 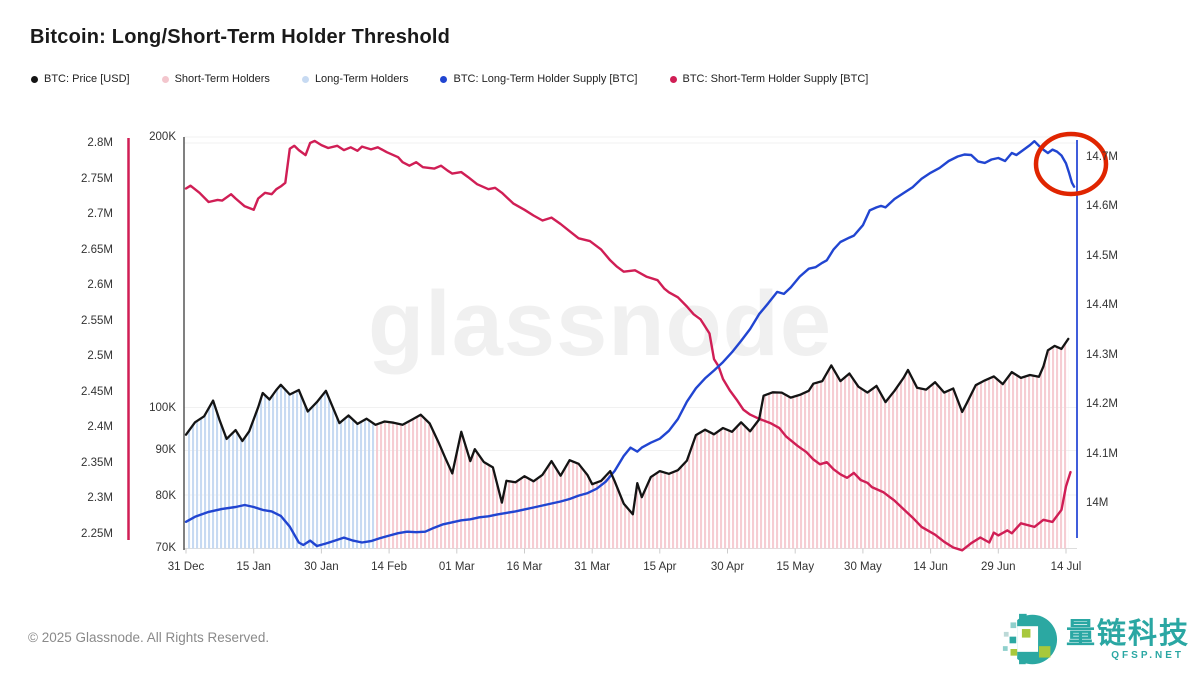 What do you see at coordinates (87, 79) in the screenshot?
I see `legend-item-label: BTC: Price [USD]` at bounding box center [87, 79].